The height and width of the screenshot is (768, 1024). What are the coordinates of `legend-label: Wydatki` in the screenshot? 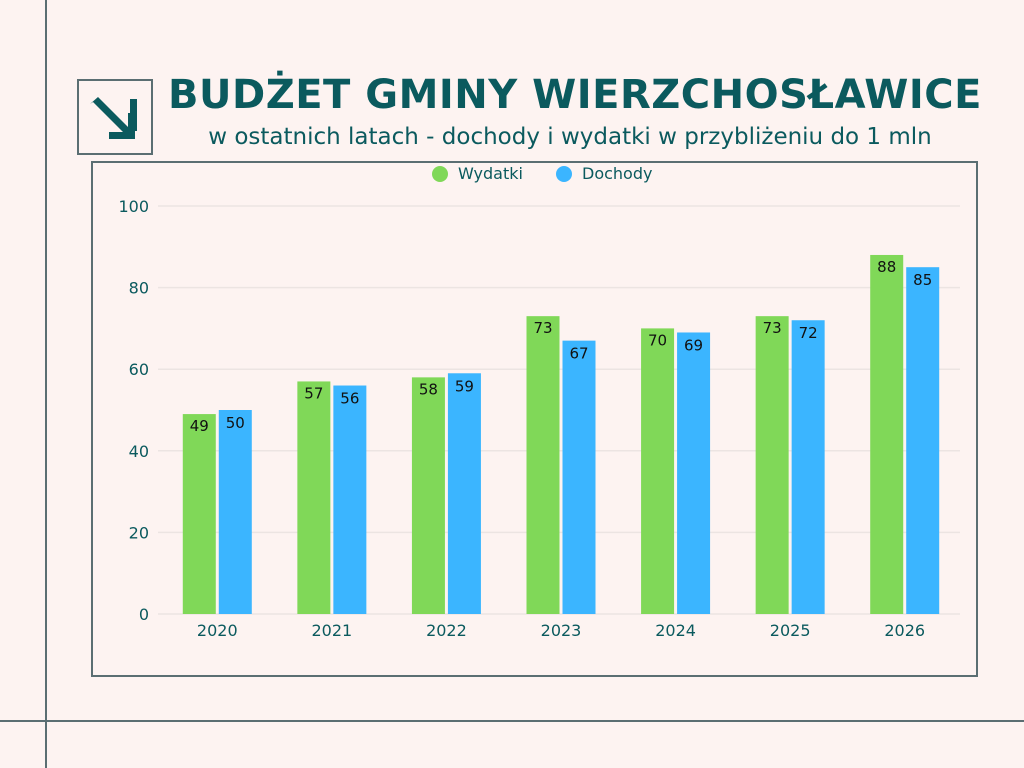 It's located at (490, 173).